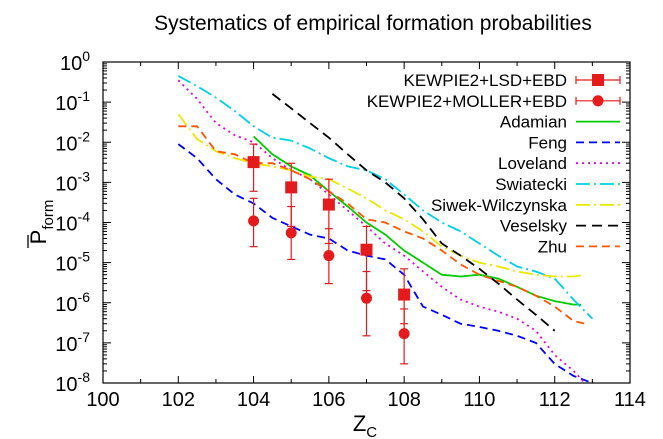 The width and height of the screenshot is (663, 439). What do you see at coordinates (403, 400) in the screenshot?
I see `x-tick-label: 108` at bounding box center [403, 400].